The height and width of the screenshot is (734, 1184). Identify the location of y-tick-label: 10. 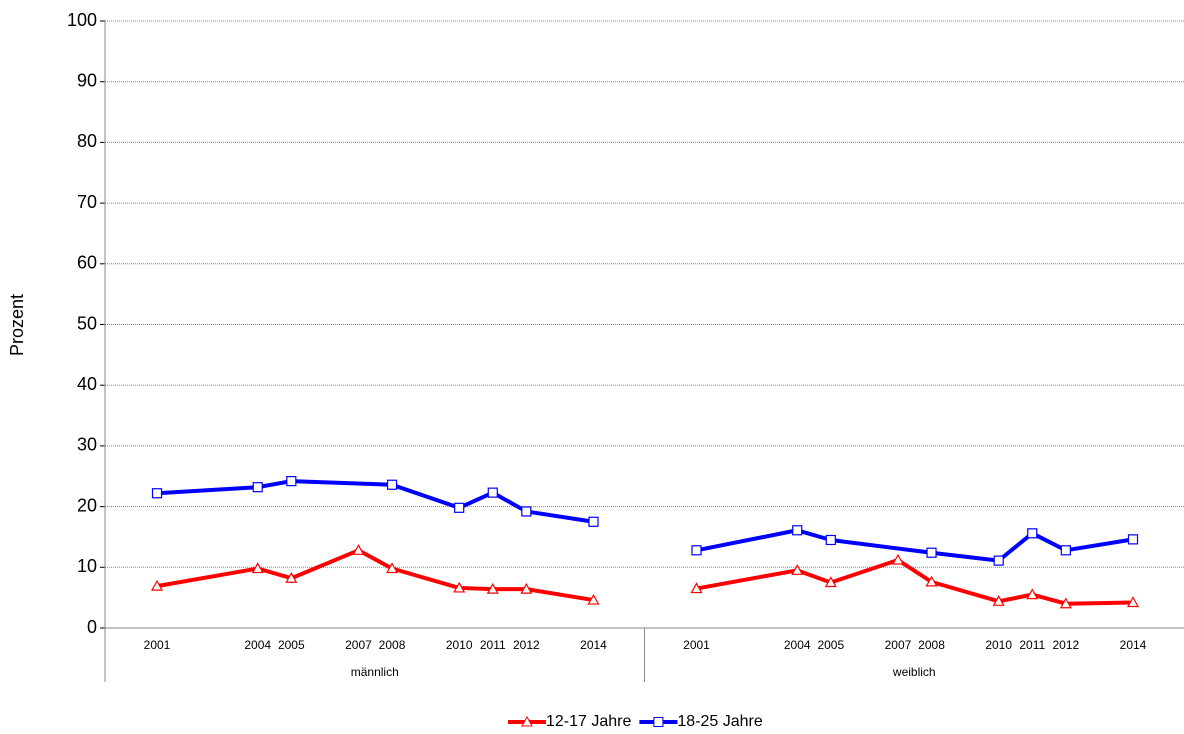
(87, 566).